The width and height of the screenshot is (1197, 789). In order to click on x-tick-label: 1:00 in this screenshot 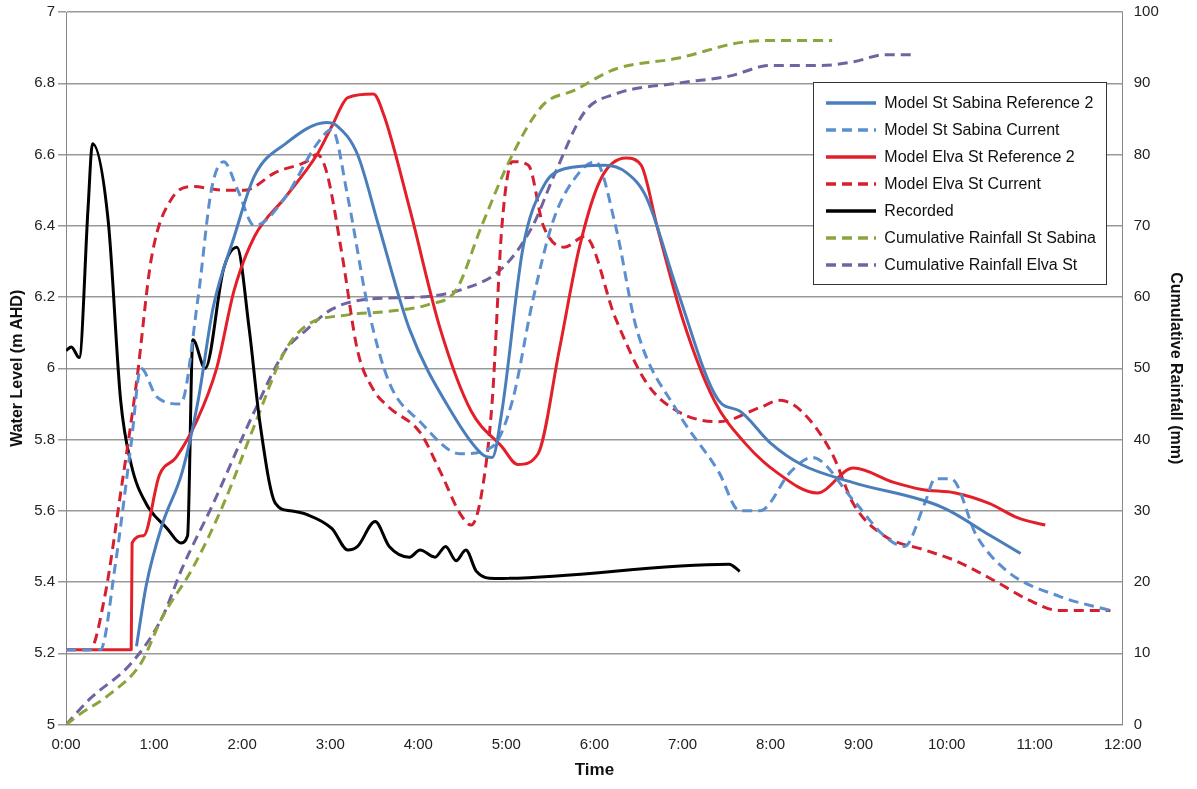, I will do `click(154, 743)`.